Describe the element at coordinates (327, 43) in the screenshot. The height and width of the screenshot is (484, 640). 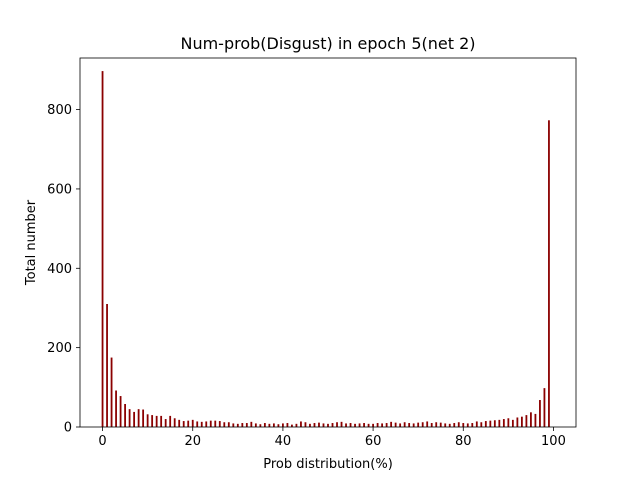
I see `chart-title: Num-prob(Disgust) in epoch 5(net 2)` at that location.